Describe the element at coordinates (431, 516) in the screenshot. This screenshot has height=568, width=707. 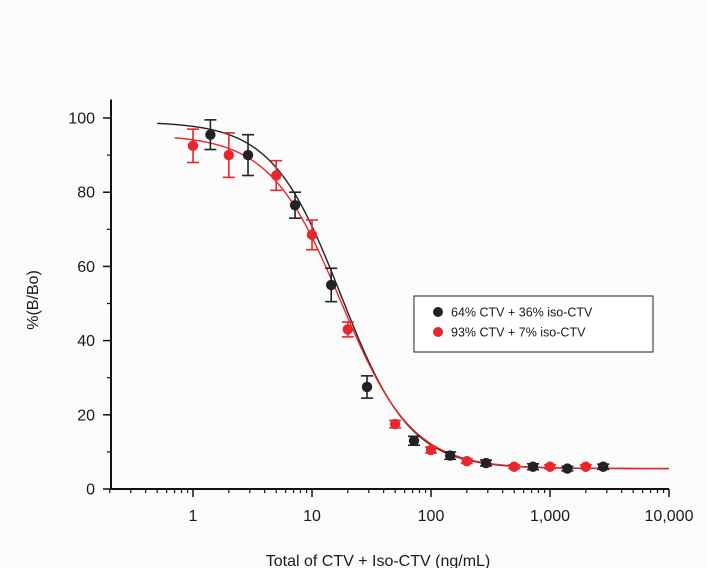
I see `x-tick-label: 100` at that location.